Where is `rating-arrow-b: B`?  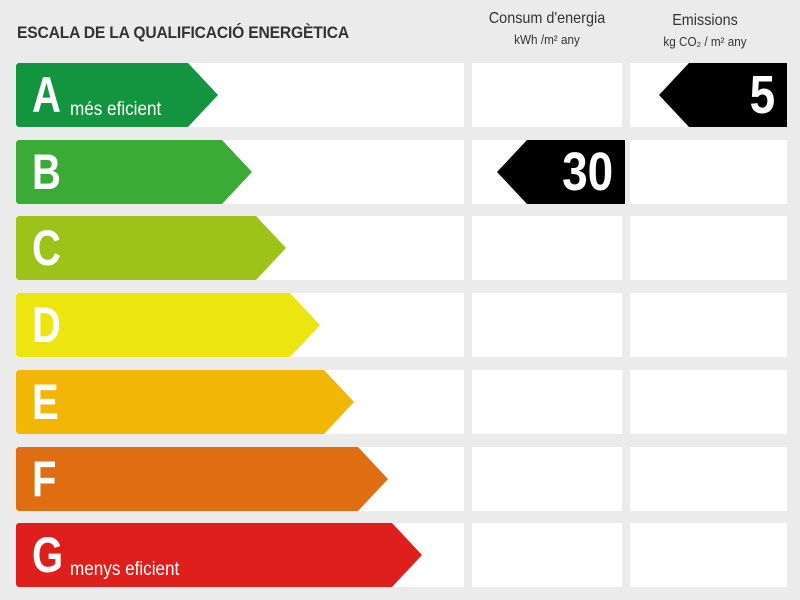
rating-arrow-b: B is located at coordinates (134, 172).